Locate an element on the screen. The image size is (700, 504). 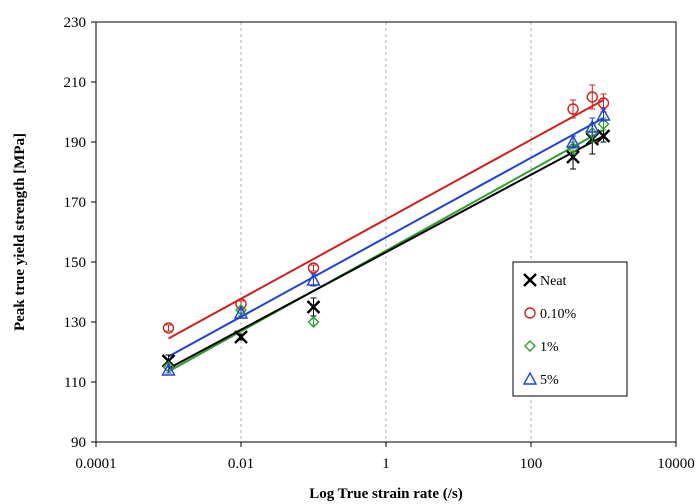
y-tick-label: 130 is located at coordinates (75, 323).